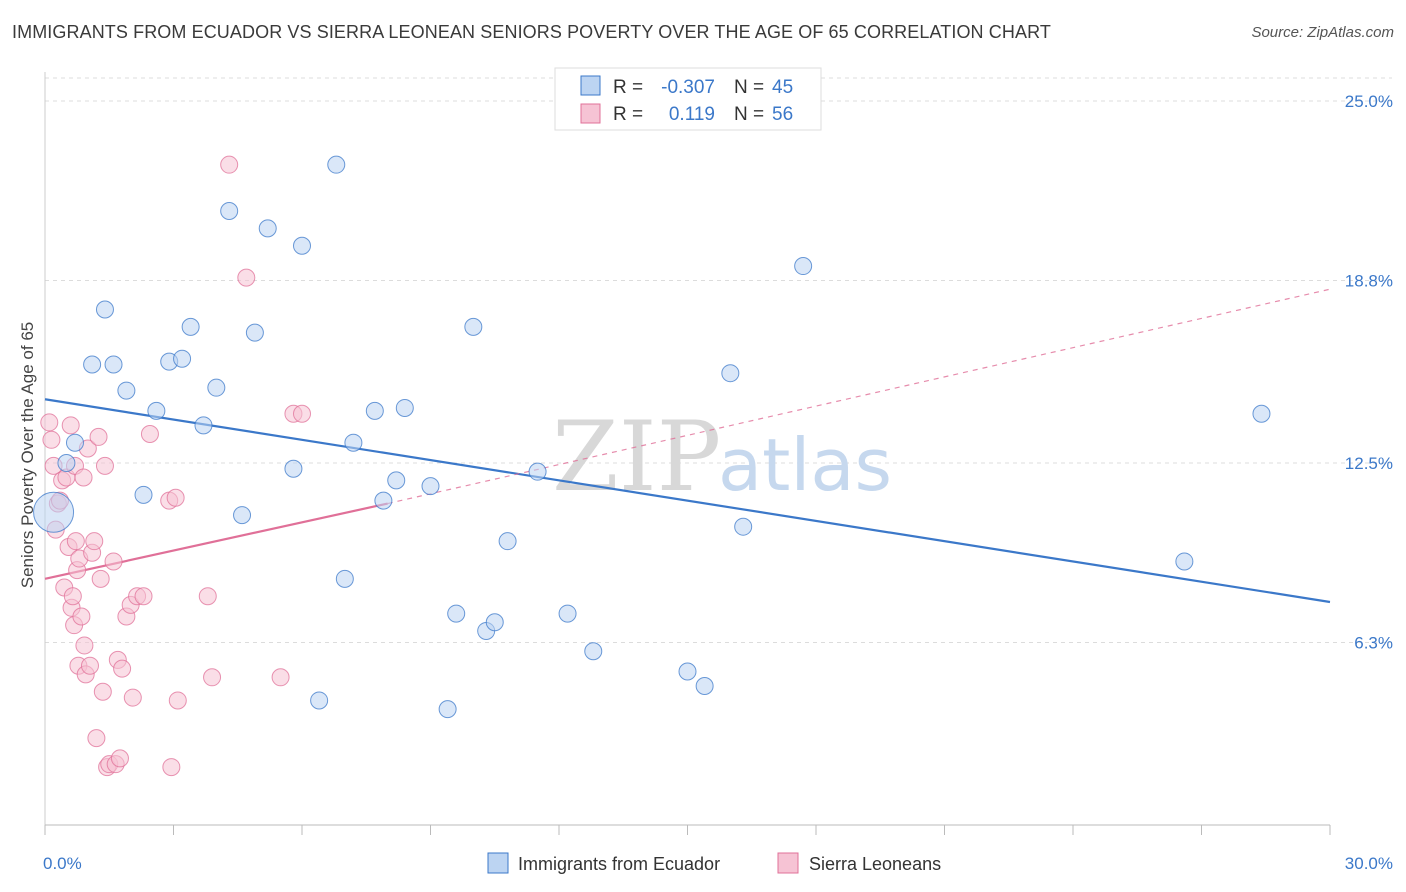 The height and width of the screenshot is (892, 1406). Describe the element at coordinates (805, 465) in the screenshot. I see `watermark-atlas: atlas` at that location.